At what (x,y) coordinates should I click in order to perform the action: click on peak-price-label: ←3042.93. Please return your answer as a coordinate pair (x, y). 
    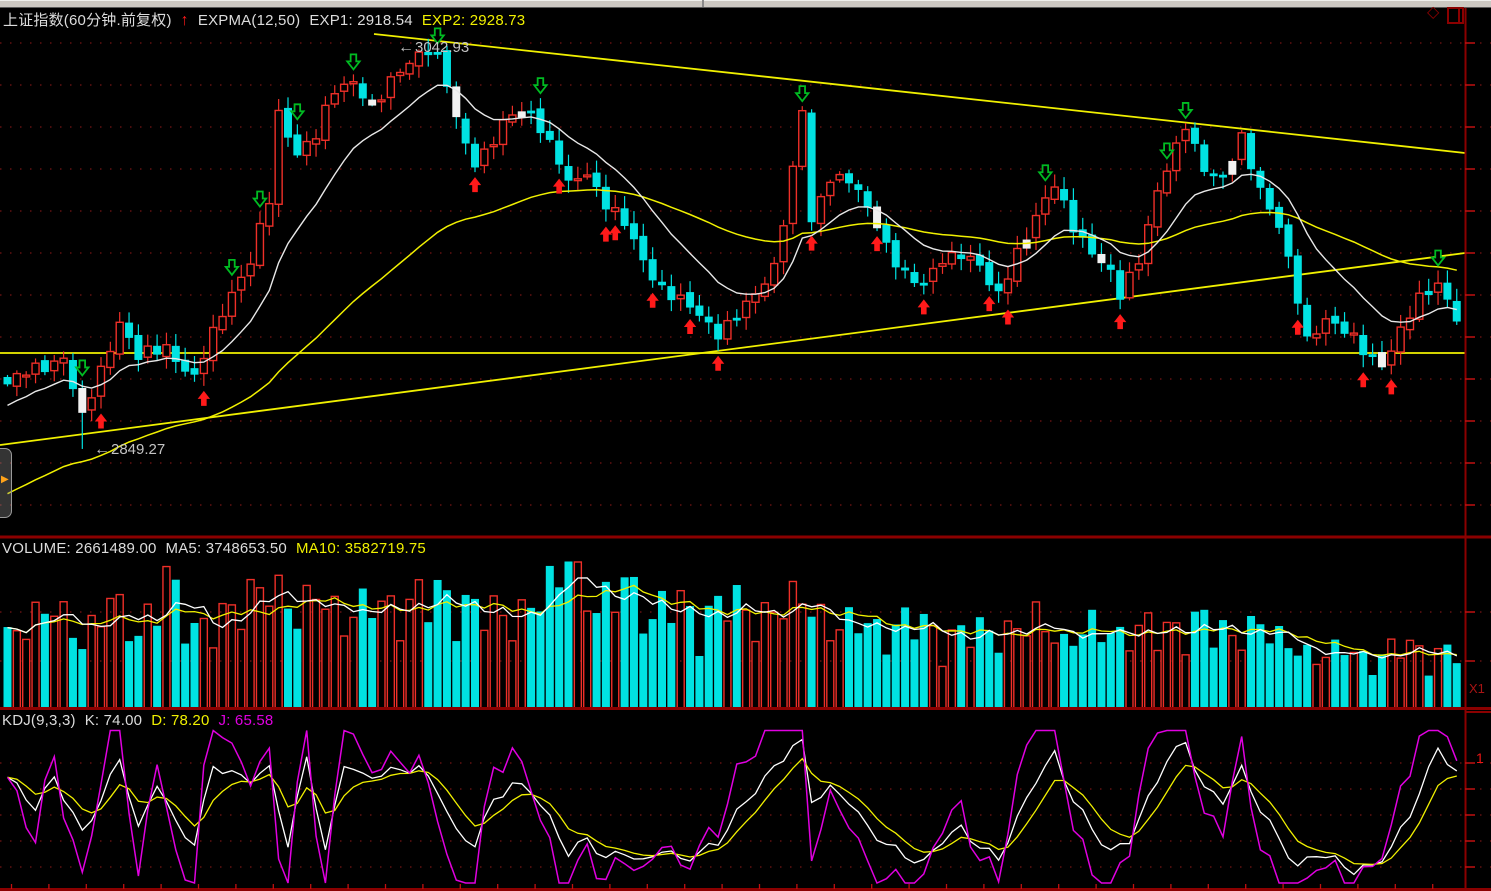
    Looking at the image, I should click on (433, 48).